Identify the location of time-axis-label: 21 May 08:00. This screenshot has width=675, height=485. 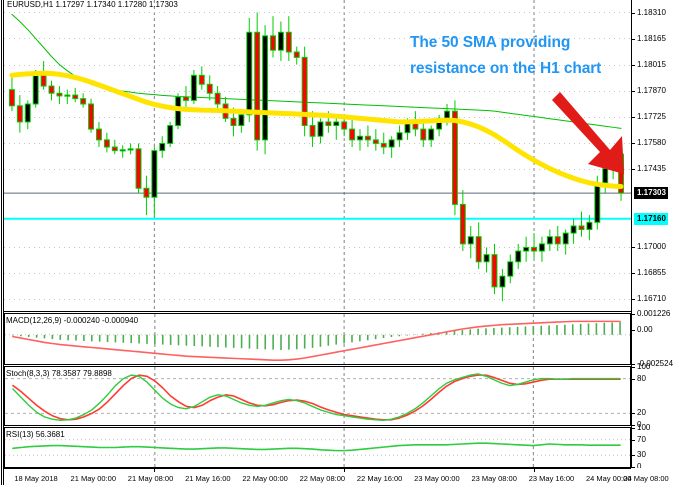
(150, 478).